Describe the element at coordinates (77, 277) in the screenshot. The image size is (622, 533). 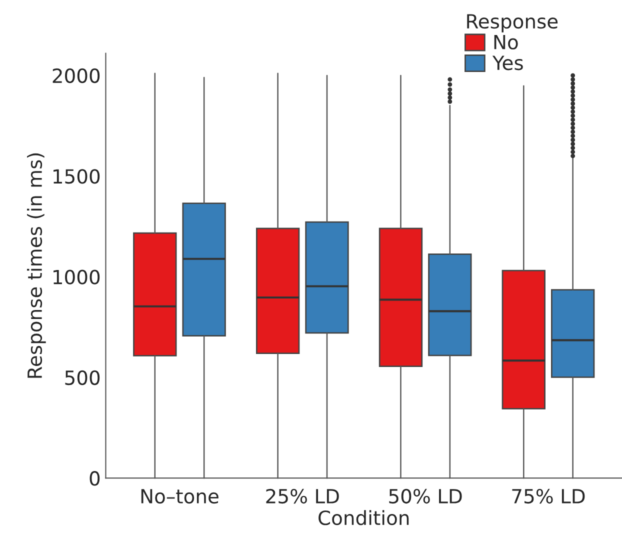
I see `y-tick-label: 1000` at that location.